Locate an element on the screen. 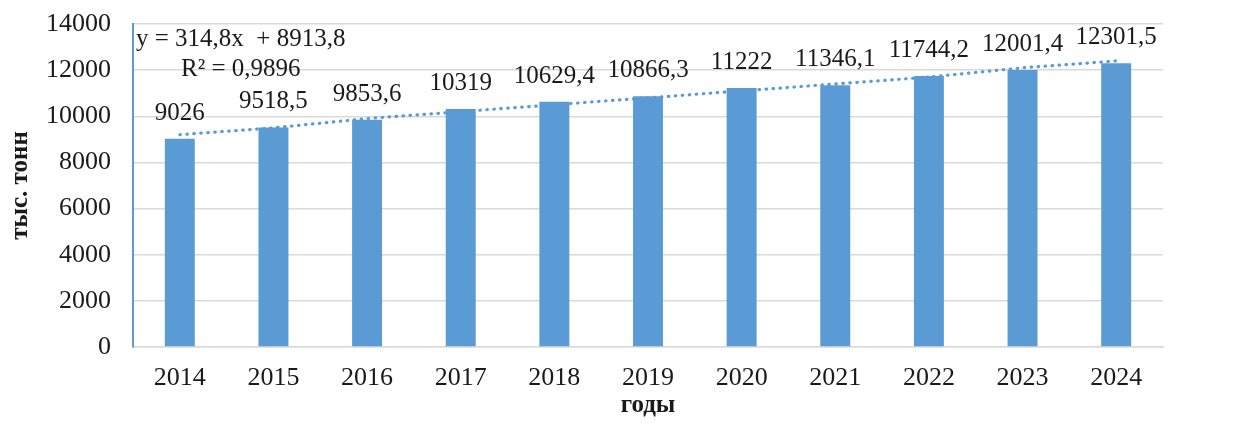 This screenshot has width=1248, height=427. x-tick-label: 2017 is located at coordinates (460, 377).